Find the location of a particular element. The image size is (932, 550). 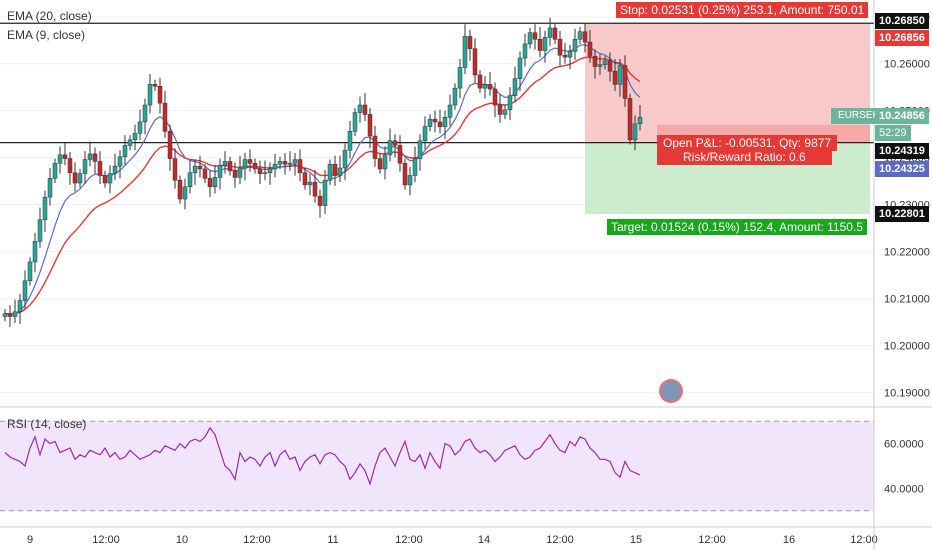

time-tick-label: 16 is located at coordinates (789, 540).